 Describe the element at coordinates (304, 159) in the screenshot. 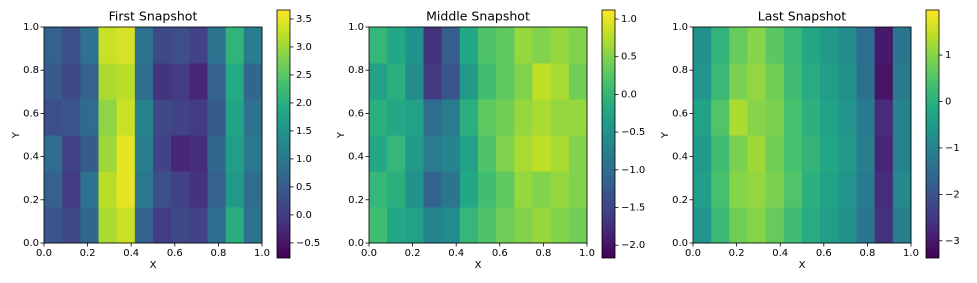

I see `colorbar-tick-label: 1.0` at that location.